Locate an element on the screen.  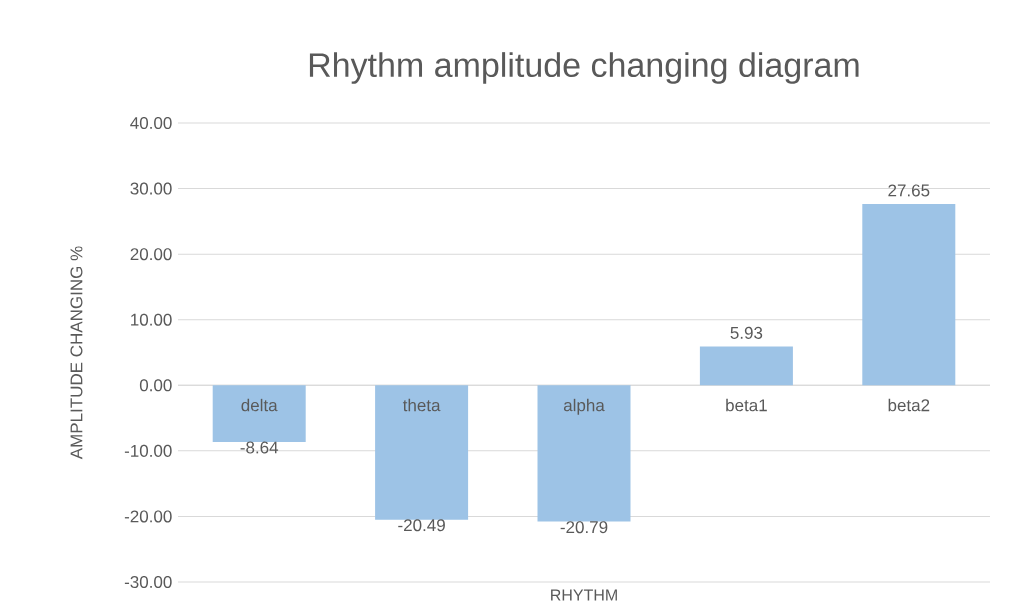
y-tick-label: 10.00 is located at coordinates (151, 319).